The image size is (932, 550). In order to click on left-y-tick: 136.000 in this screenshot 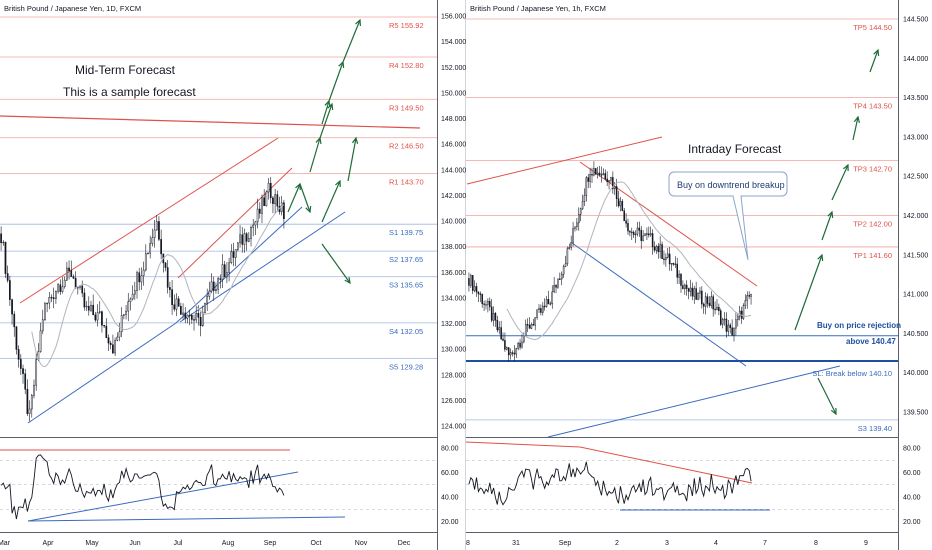, I will do `click(453, 273)`.